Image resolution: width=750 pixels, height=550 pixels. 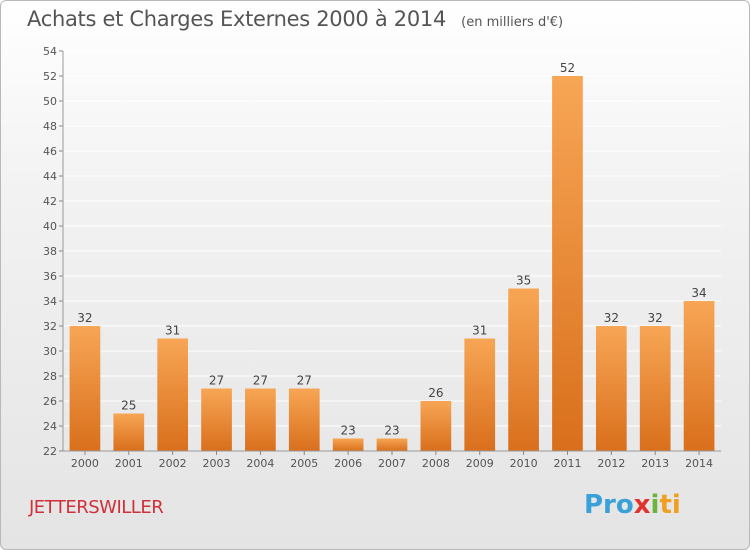 I want to click on logo-part: x, so click(x=642, y=505).